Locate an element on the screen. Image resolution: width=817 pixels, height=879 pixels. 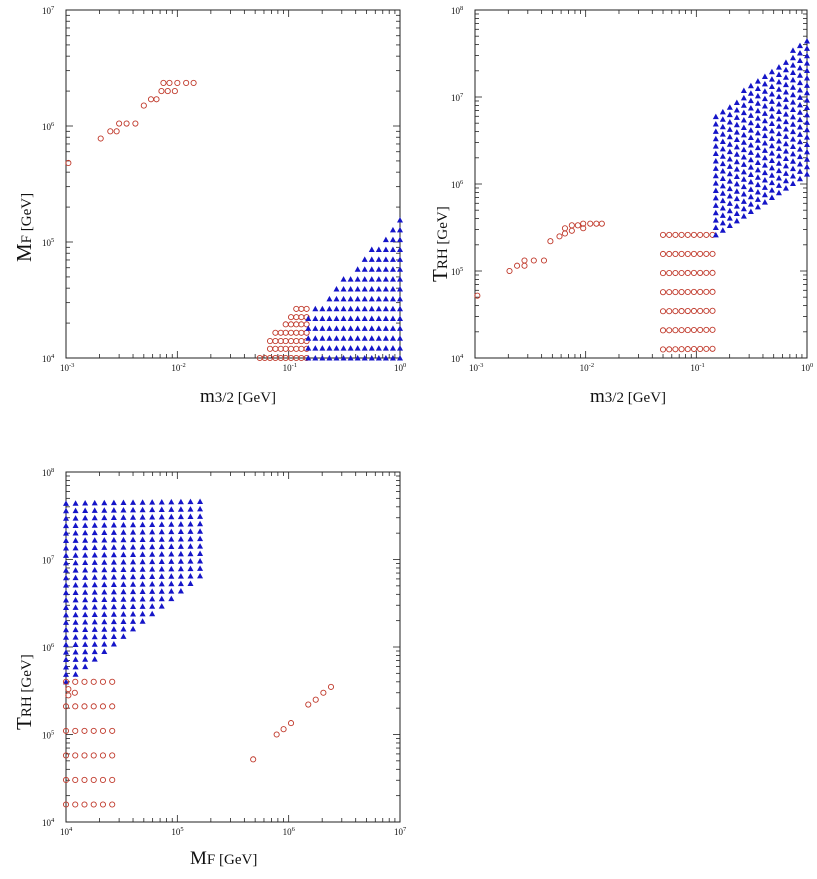
y-tick-label: 106 is located at coordinates (48, 126).